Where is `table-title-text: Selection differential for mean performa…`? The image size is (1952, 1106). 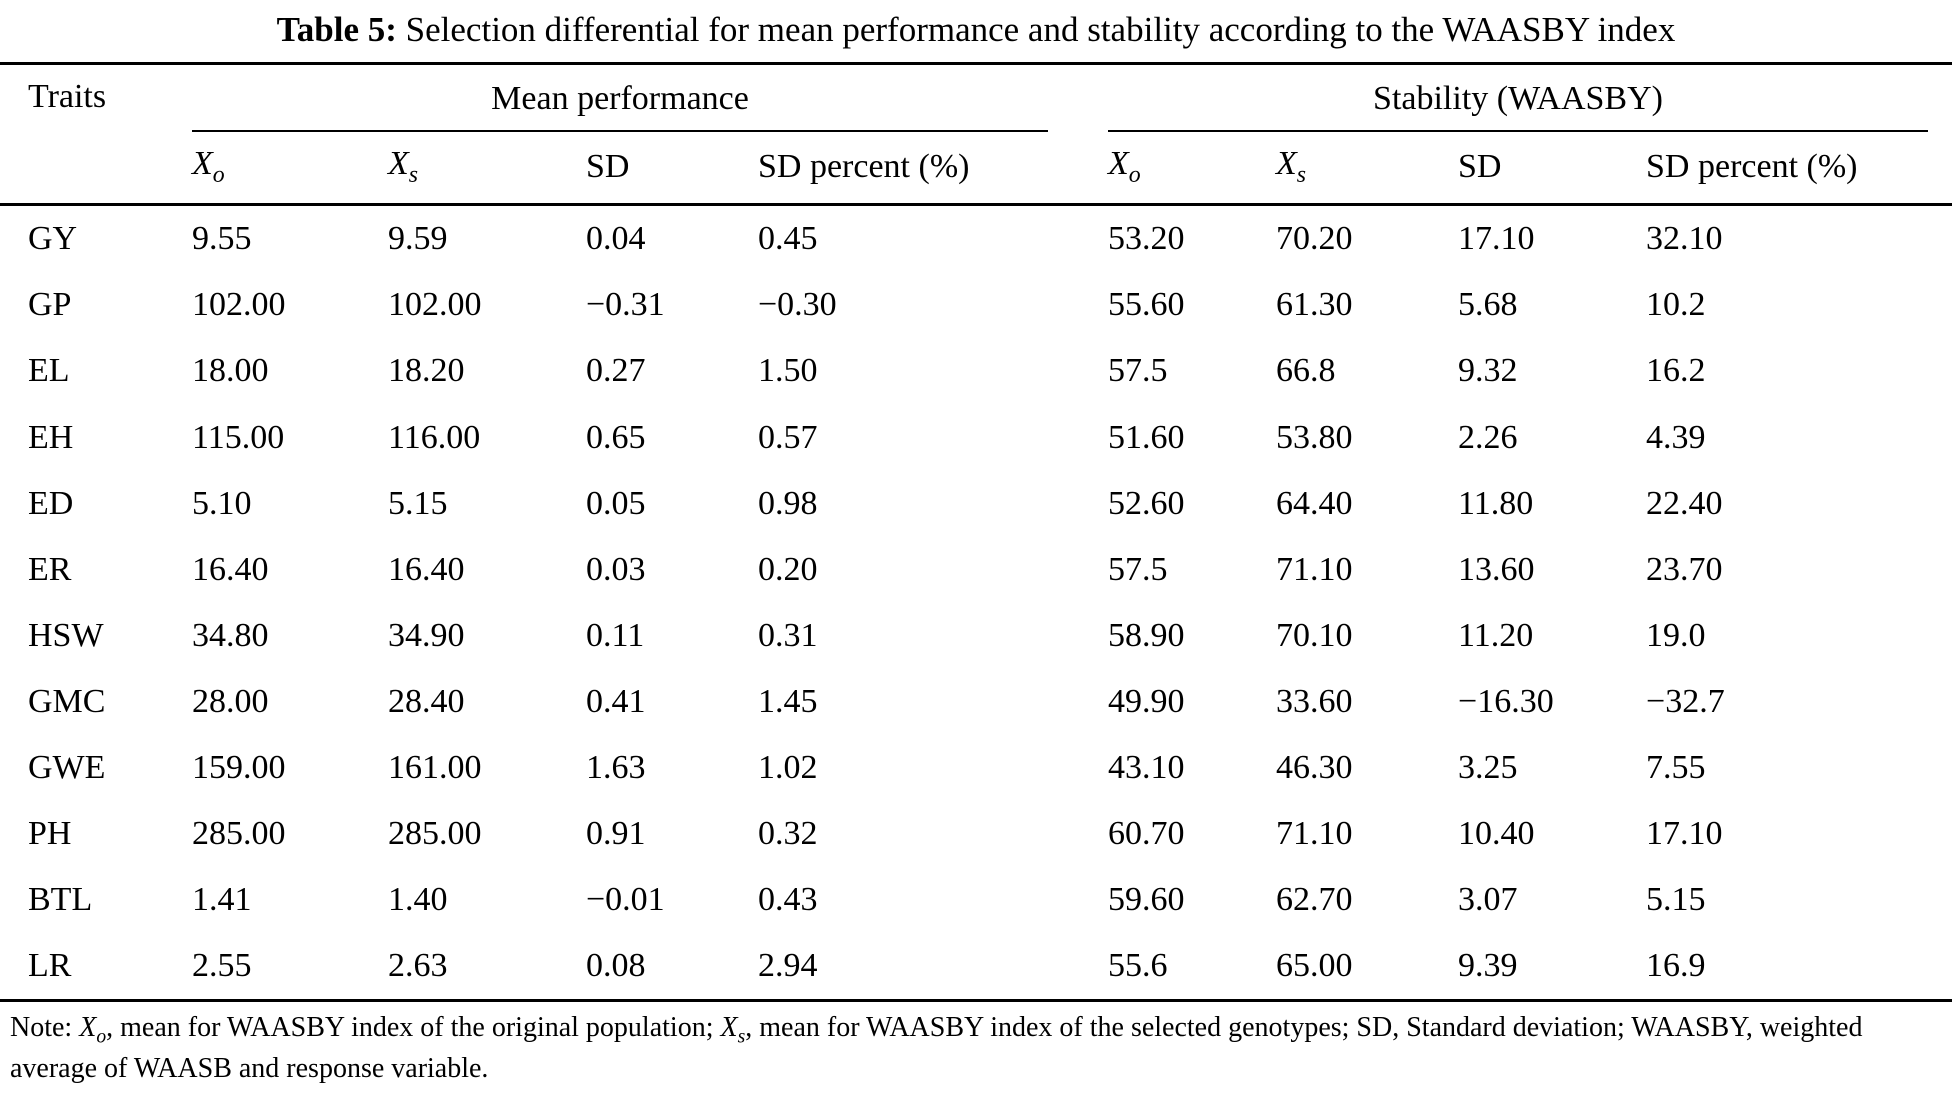
table-title-text: Selection differential for mean performa… is located at coordinates (1040, 29).